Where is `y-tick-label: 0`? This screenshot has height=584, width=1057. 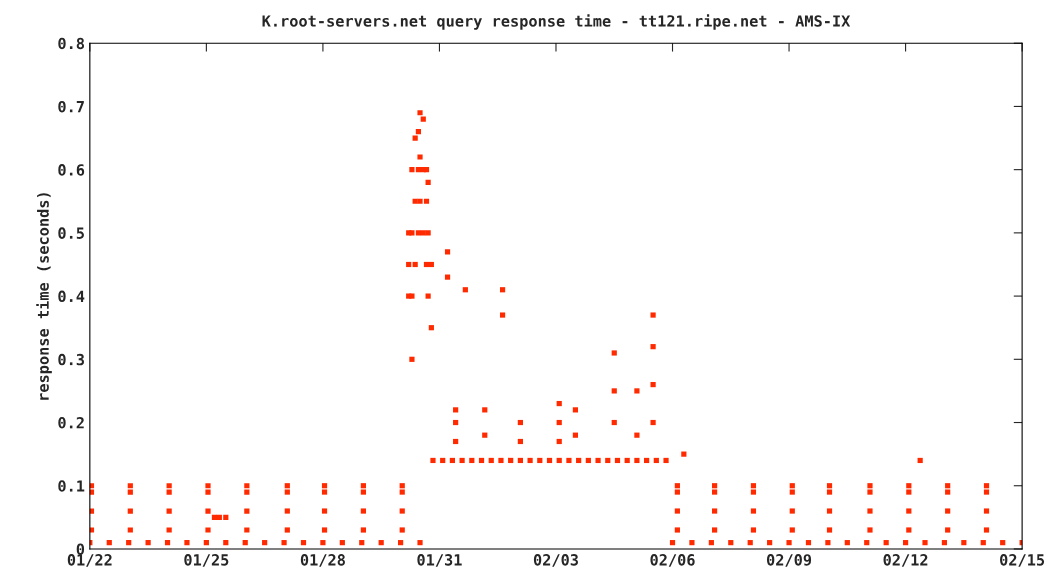 y-tick-label: 0 is located at coordinates (80, 549).